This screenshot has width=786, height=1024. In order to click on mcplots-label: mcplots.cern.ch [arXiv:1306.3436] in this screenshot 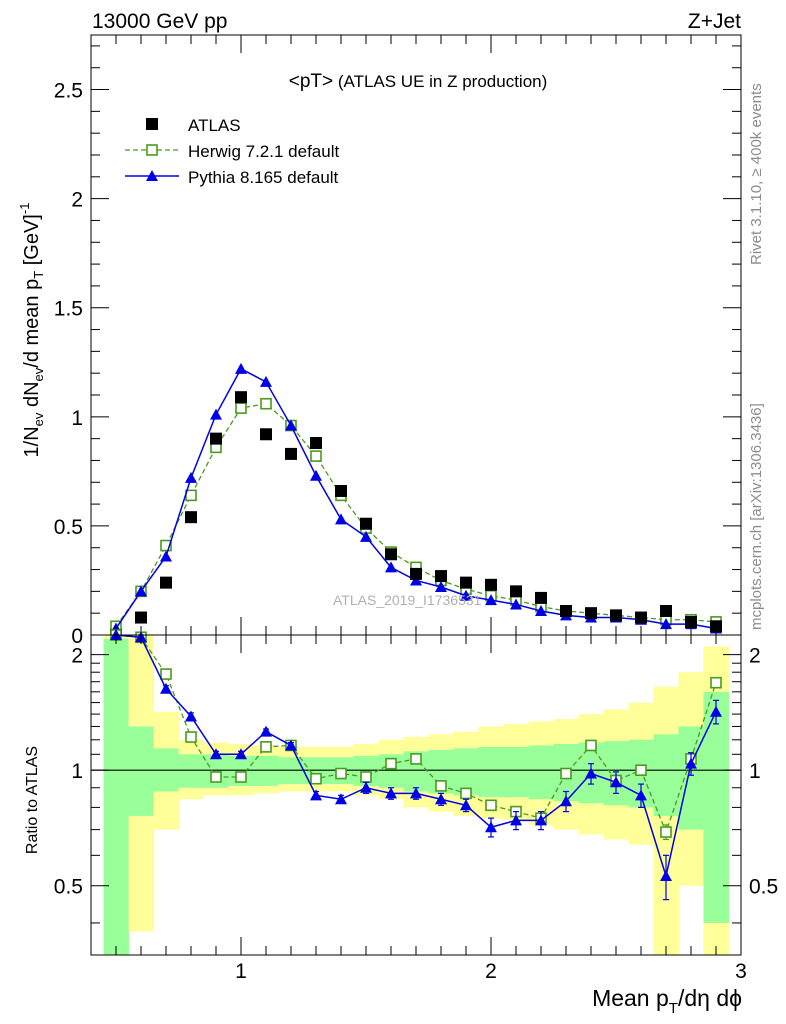, I will do `click(756, 516)`.